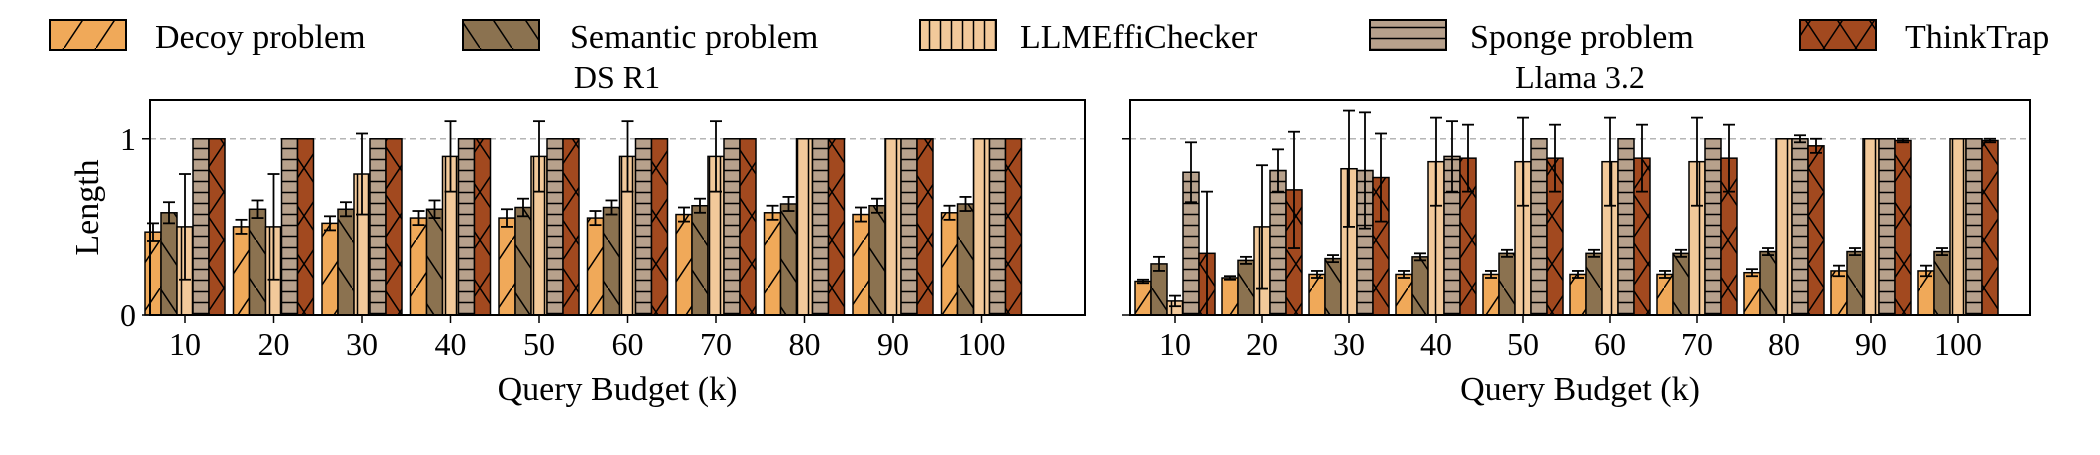 The image size is (2100, 455). I want to click on bar-semantic-problem-30-hatch, so click(1333, 286).